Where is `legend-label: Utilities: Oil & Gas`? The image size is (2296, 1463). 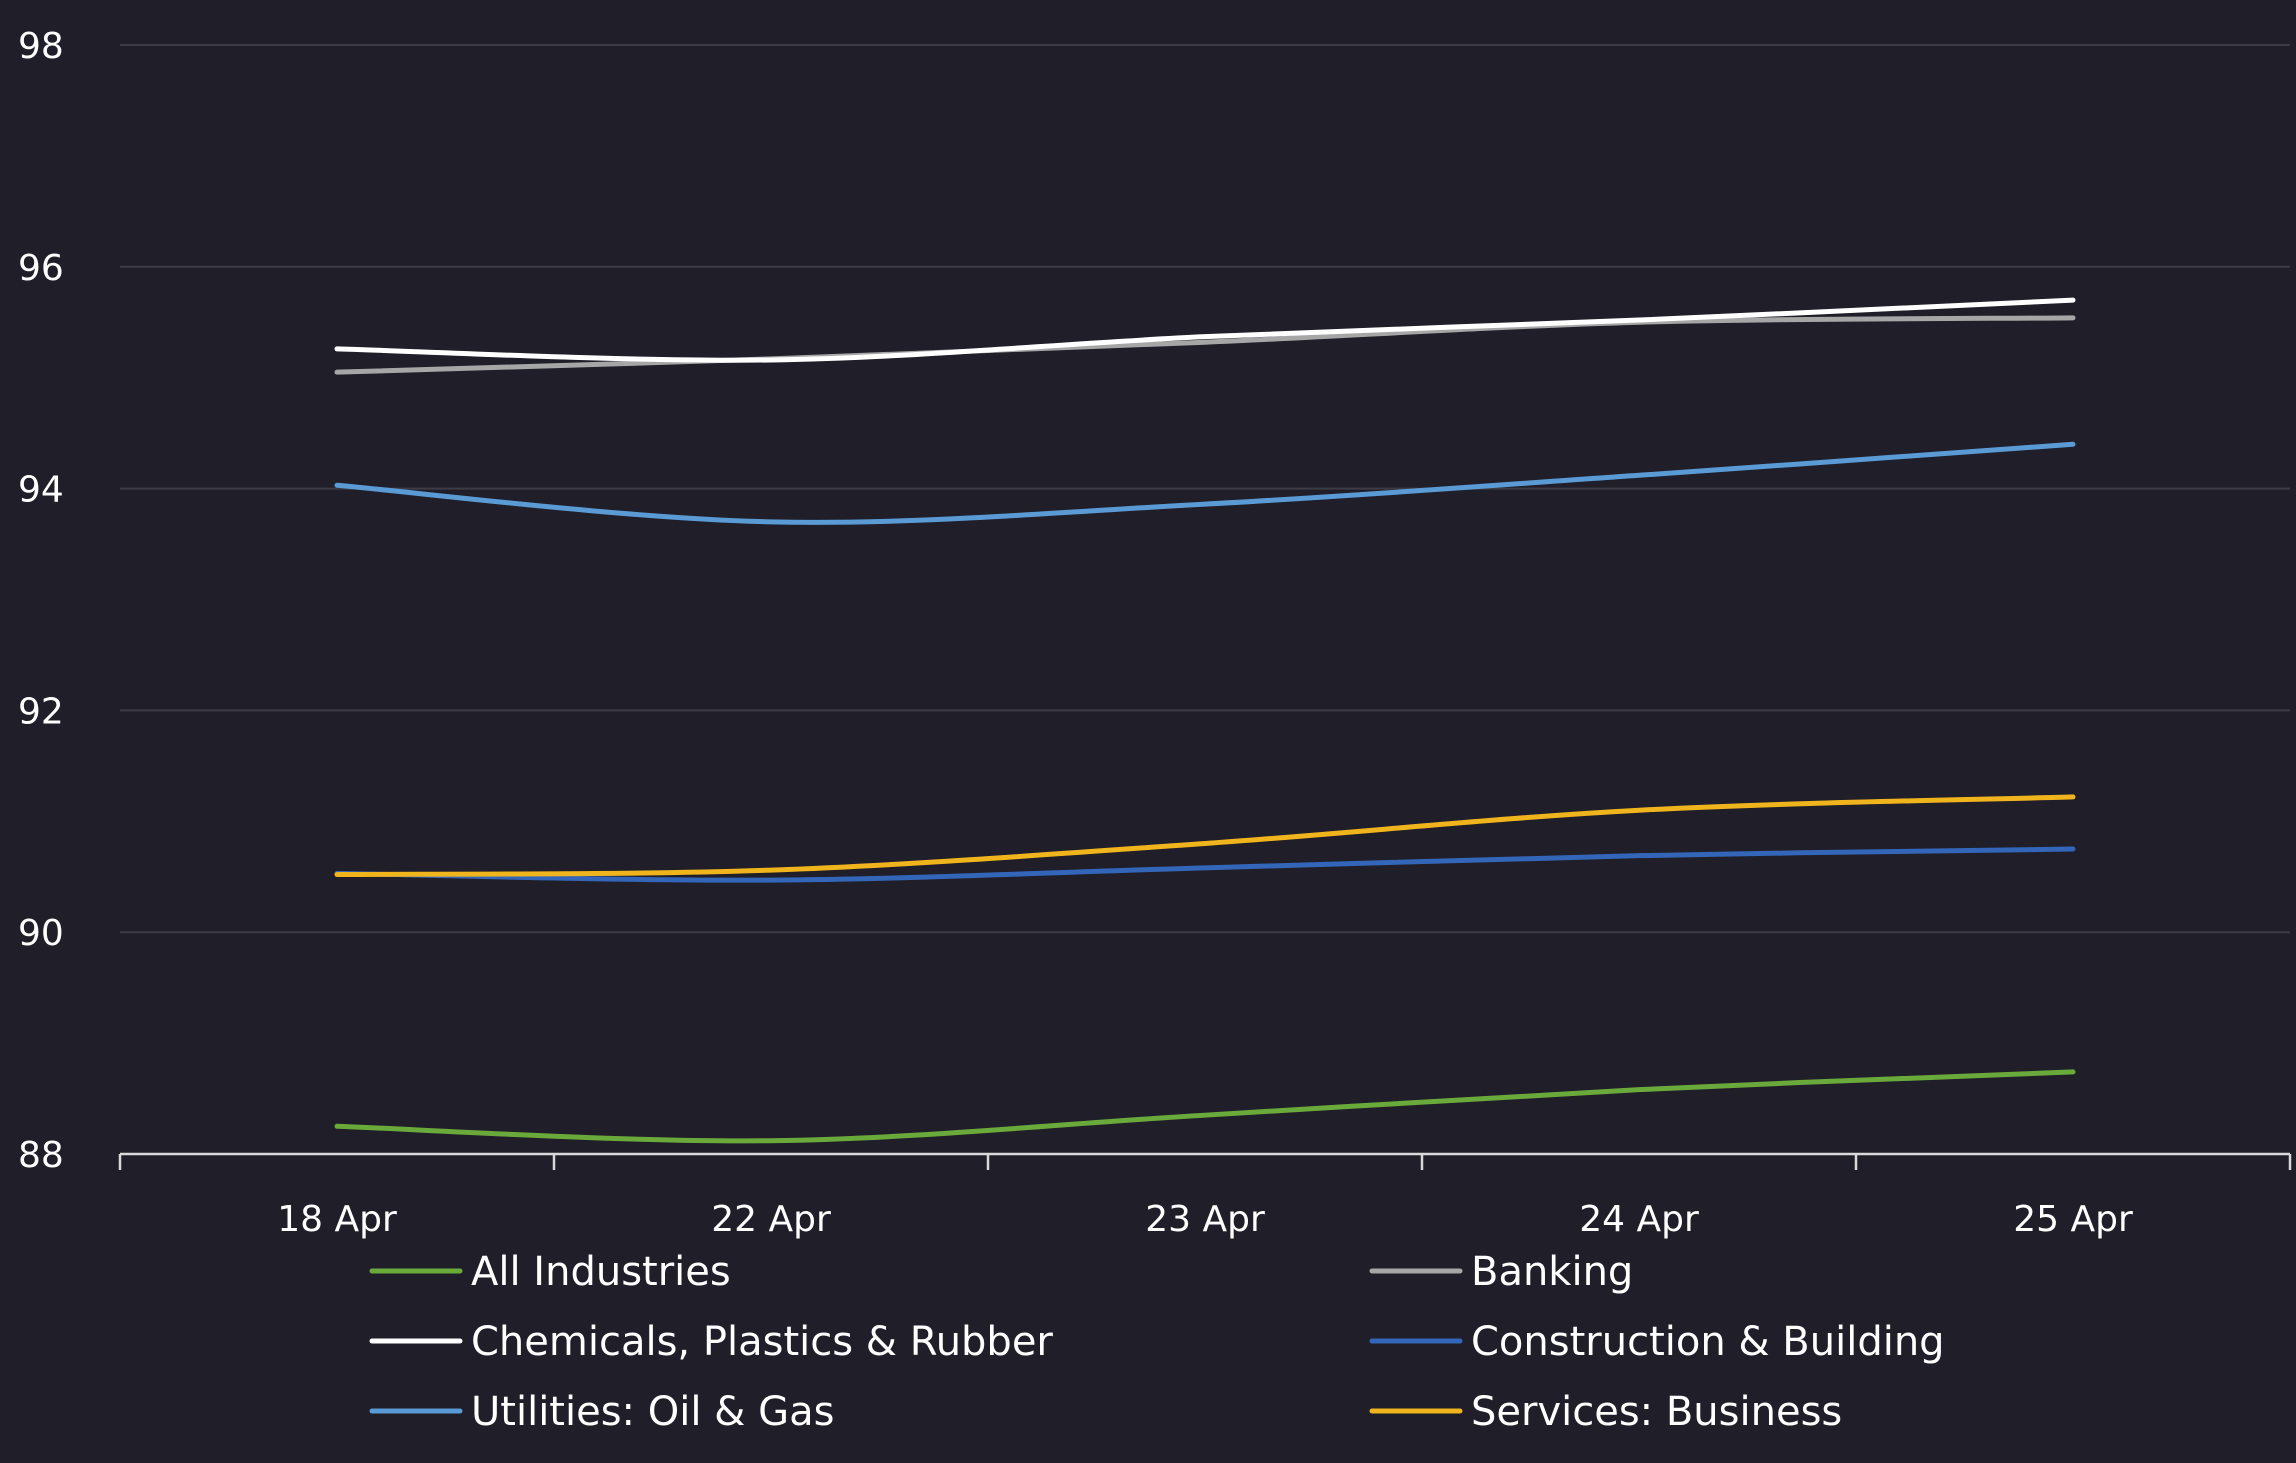
legend-label: Utilities: Oil & Gas is located at coordinates (652, 1412).